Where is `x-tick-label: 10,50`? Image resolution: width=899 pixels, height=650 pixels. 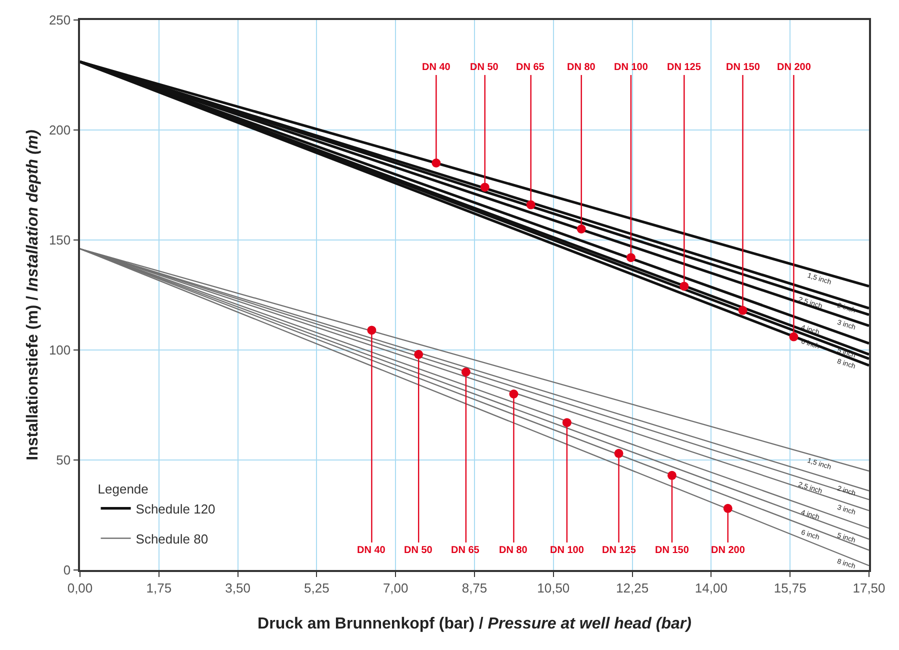 x-tick-label: 10,50 is located at coordinates (553, 588).